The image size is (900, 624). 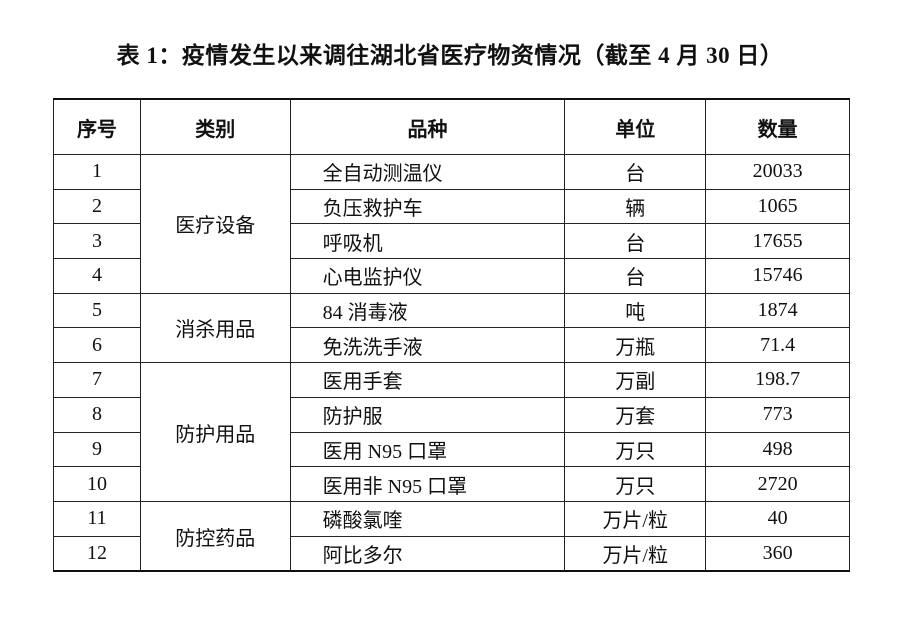 I want to click on row-number: 12, so click(x=97, y=553).